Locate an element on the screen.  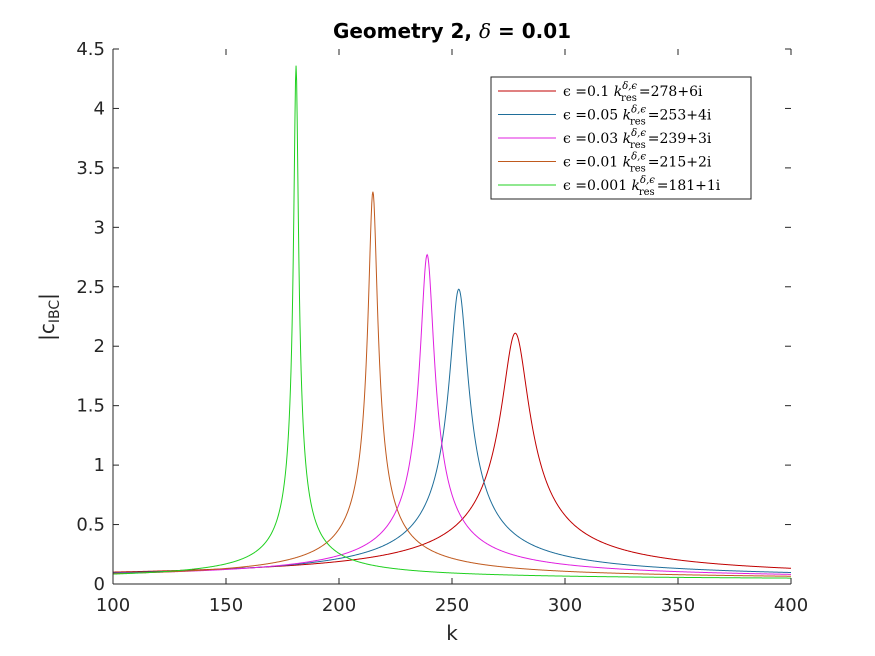
legend-val: =278+6i is located at coordinates (671, 92).